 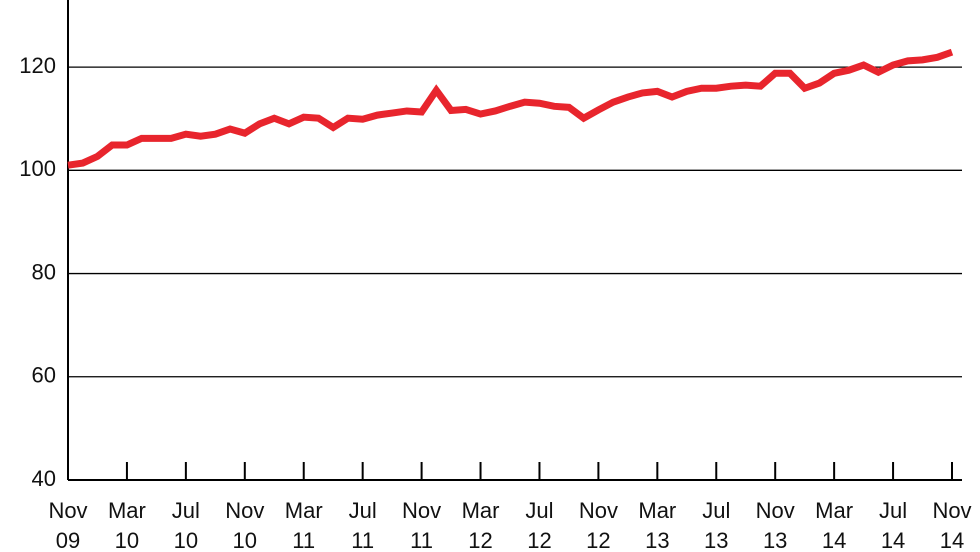 What do you see at coordinates (422, 525) in the screenshot?
I see `x-tick-label: Nov 11` at bounding box center [422, 525].